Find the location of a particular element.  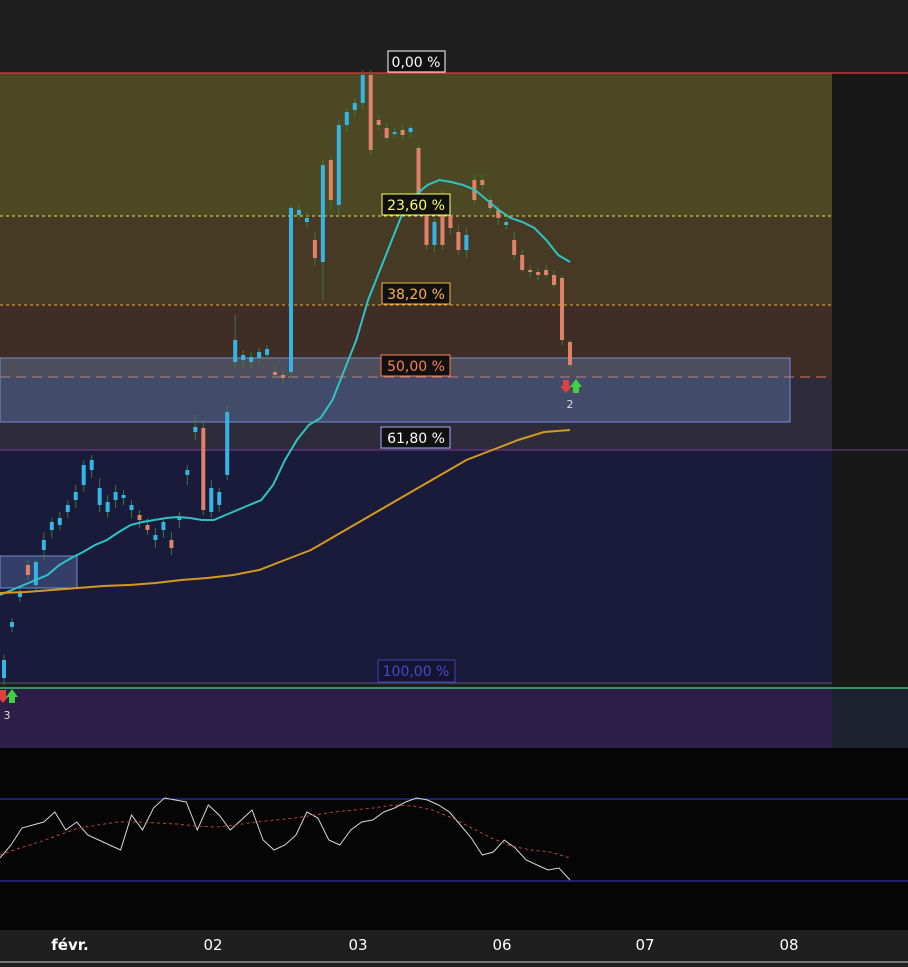

x-tick-label-03: 03 is located at coordinates (357, 945).